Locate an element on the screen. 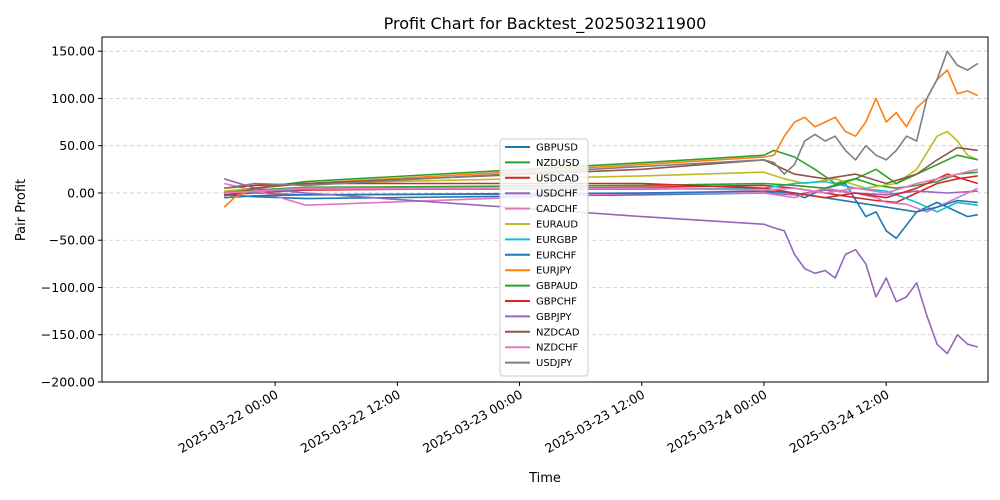 This screenshot has width=1000, height=500. legend-label: NZDCHF is located at coordinates (557, 348).